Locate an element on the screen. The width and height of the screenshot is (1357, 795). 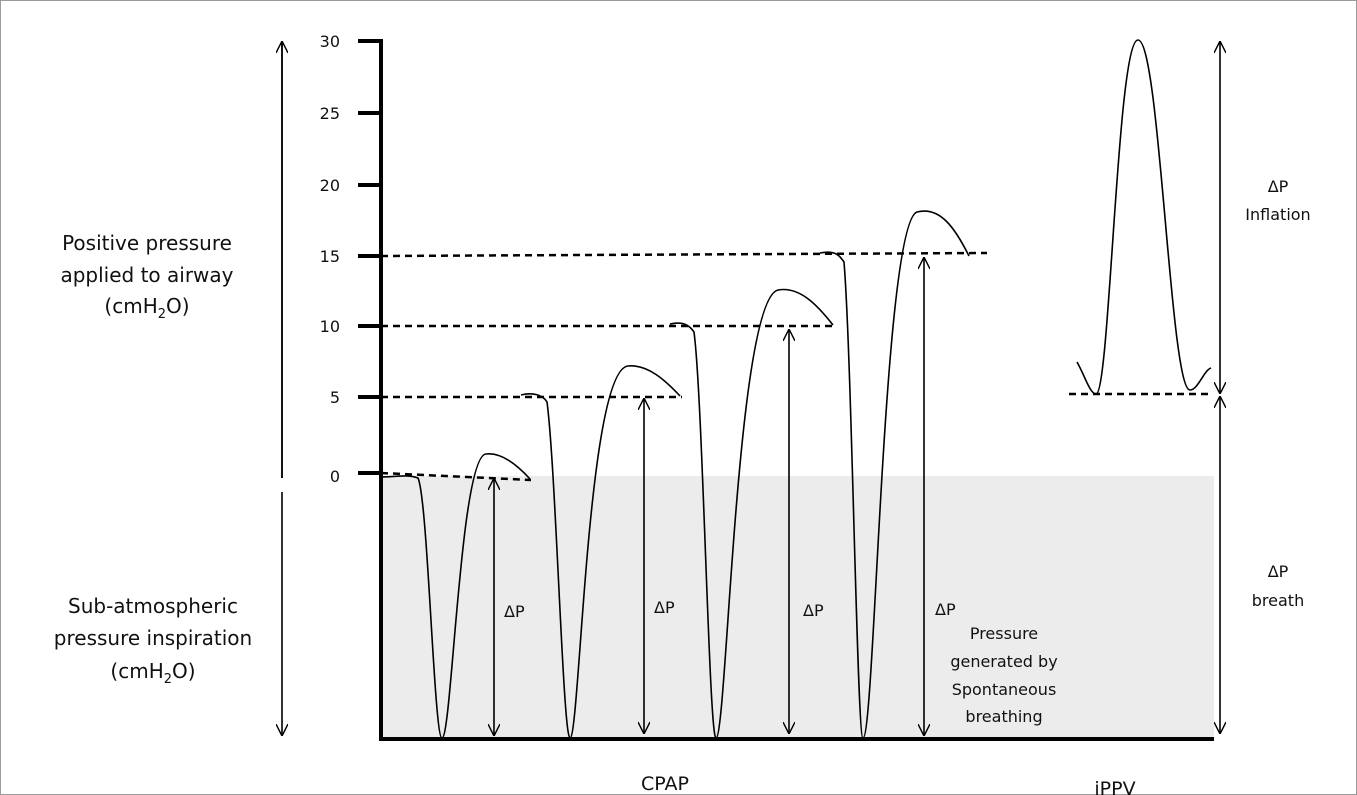
tick-label-25: 25 is located at coordinates (330, 113).